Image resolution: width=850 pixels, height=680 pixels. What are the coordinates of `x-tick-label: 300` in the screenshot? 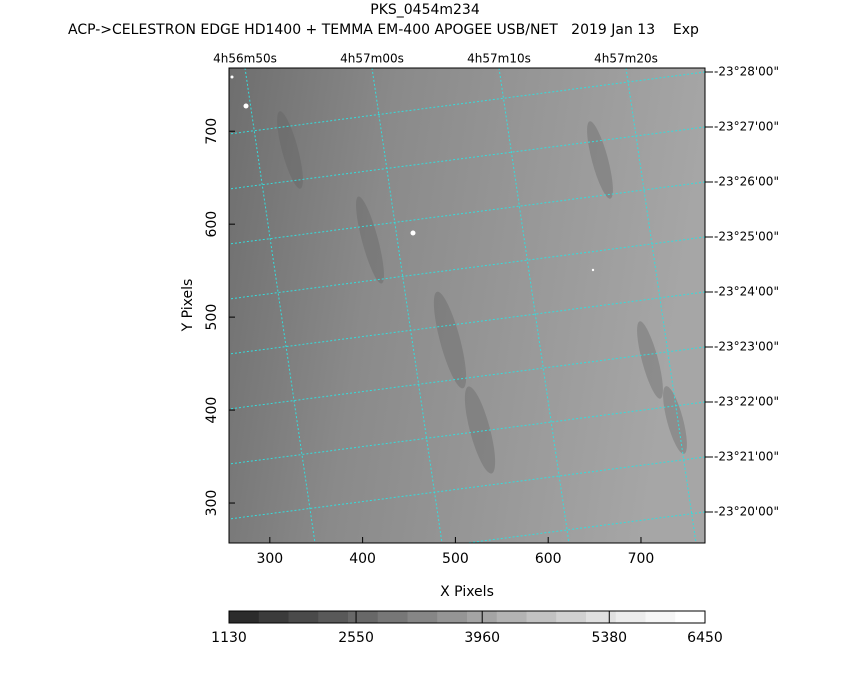 It's located at (269, 559).